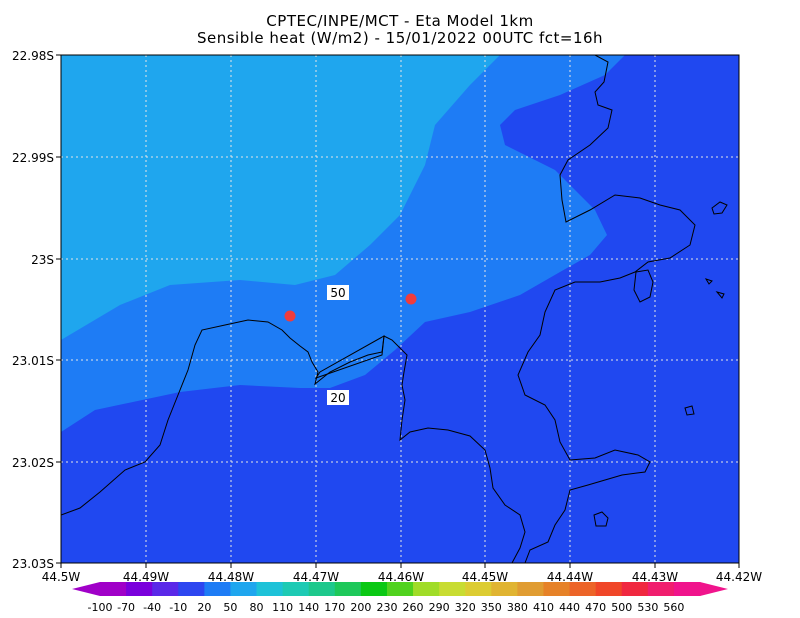 This screenshot has height=618, width=800. I want to click on colorbar-right-arrow, so click(714, 589).